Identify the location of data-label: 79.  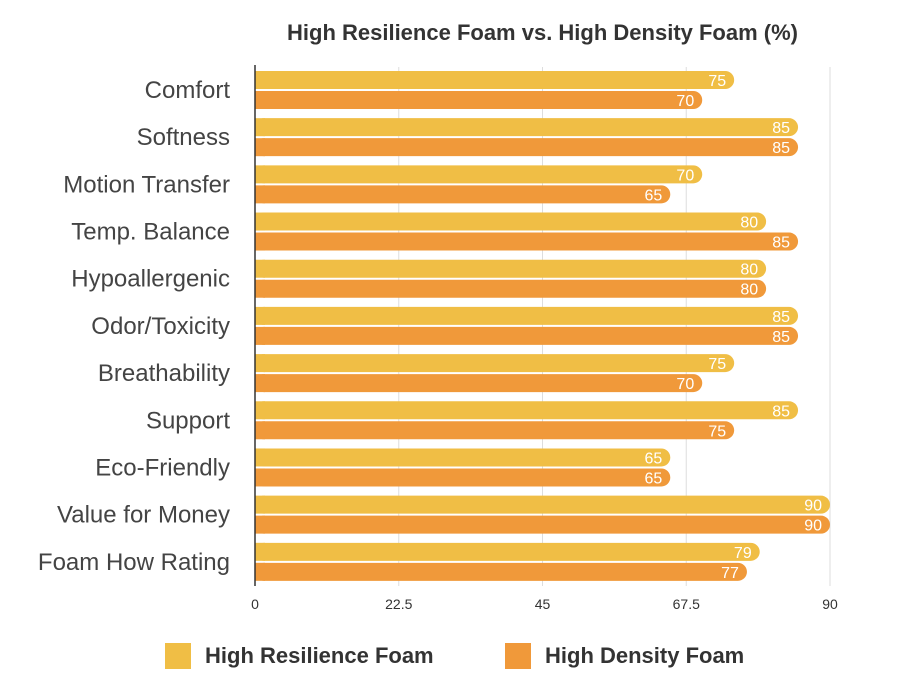
(743, 553).